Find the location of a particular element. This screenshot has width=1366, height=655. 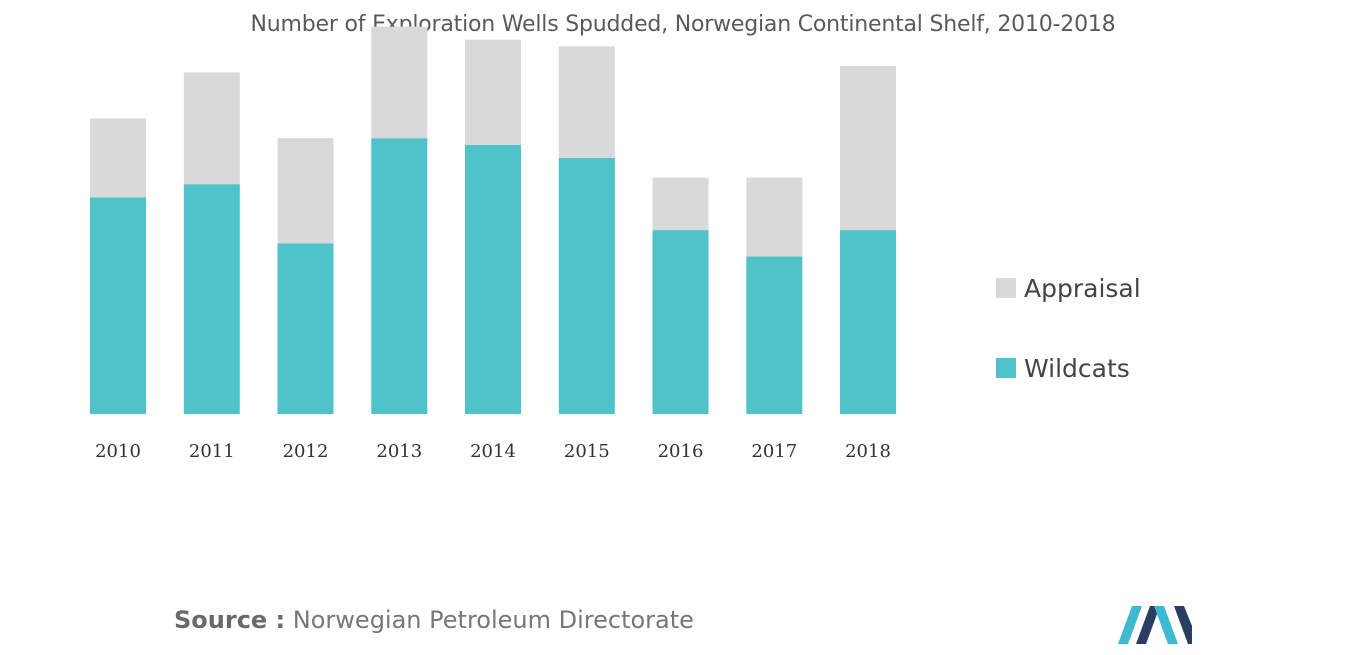

bar-appraisal-2015 is located at coordinates (586, 102).